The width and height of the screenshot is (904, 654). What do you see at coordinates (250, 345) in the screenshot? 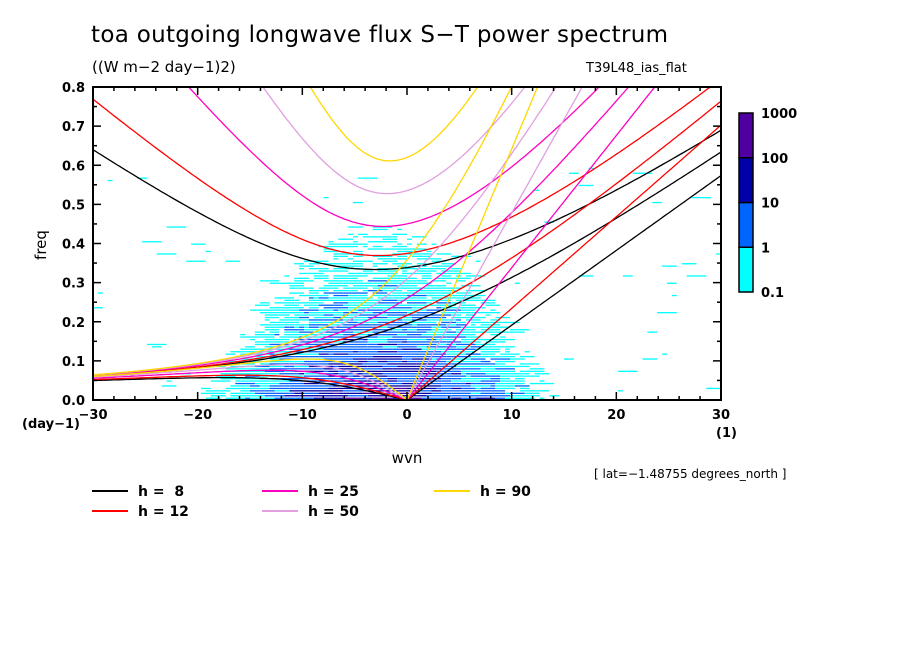
I see `mrg-curve-h12` at bounding box center [250, 345].